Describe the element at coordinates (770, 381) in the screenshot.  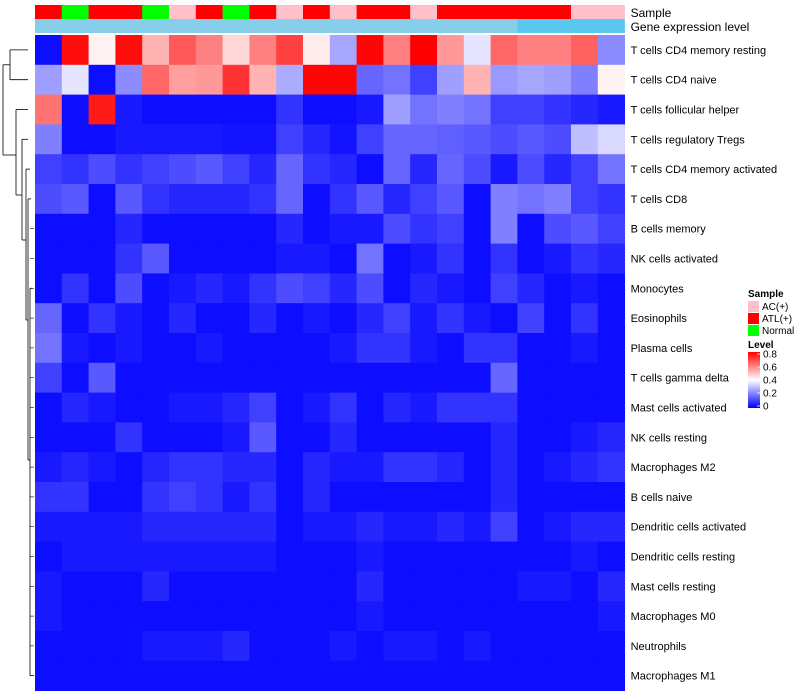
I see `legend-tick-label: 0.4` at that location.